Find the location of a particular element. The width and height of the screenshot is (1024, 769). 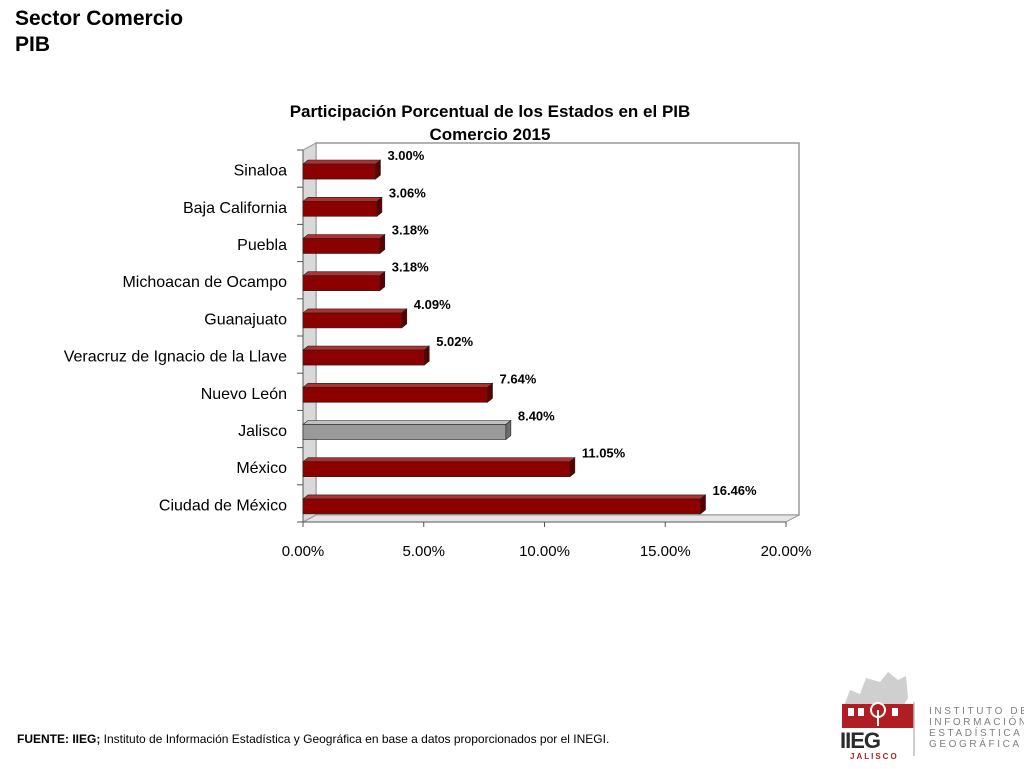

plot-floor is located at coordinates (551, 518).